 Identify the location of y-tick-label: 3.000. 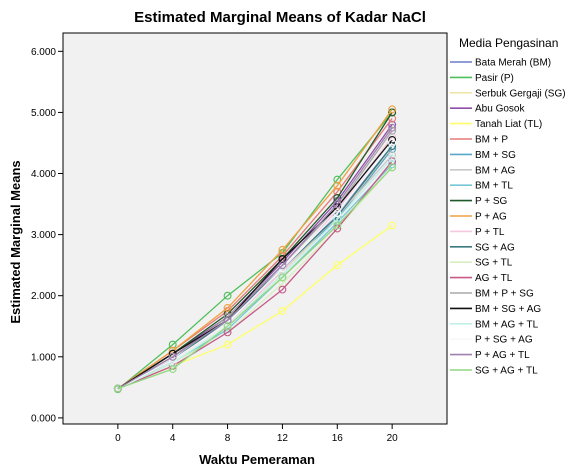
(43, 235).